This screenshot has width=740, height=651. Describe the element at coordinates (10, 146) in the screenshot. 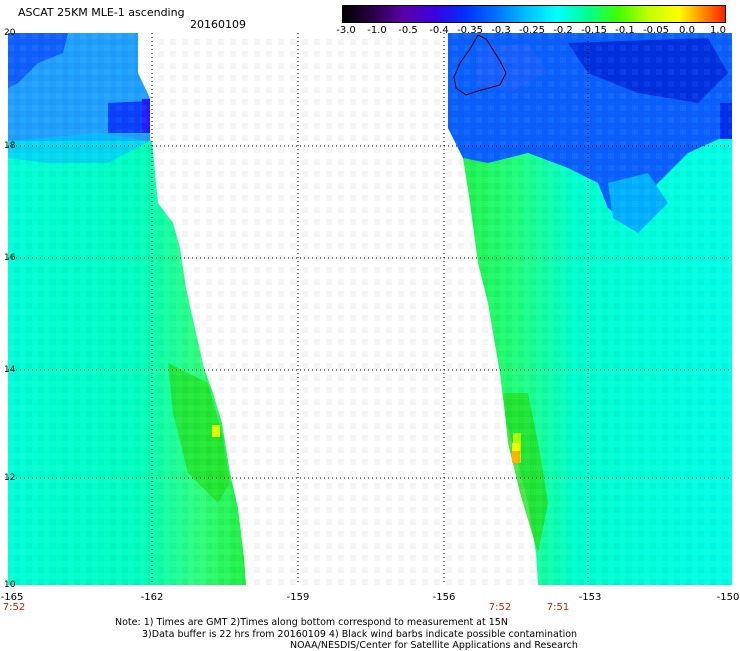

I see `lat-label: 18` at that location.